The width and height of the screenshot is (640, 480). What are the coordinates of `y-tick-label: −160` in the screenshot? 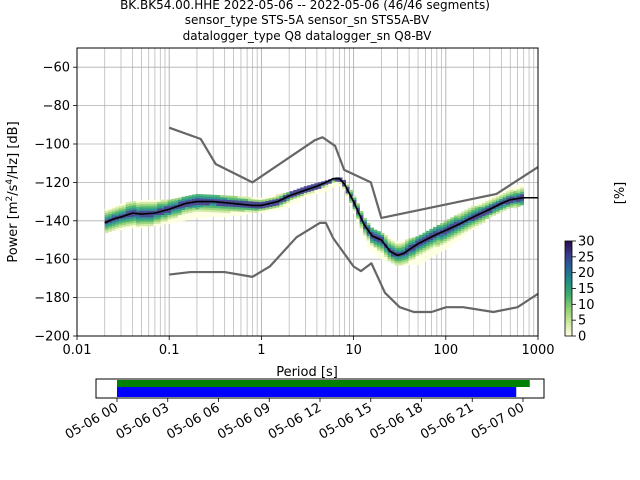 It's located at (52, 260).